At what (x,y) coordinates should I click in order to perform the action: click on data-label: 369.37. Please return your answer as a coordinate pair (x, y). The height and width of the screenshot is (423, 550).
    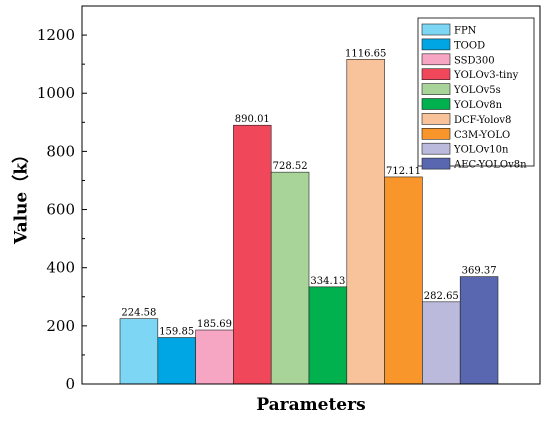
    Looking at the image, I should click on (479, 271).